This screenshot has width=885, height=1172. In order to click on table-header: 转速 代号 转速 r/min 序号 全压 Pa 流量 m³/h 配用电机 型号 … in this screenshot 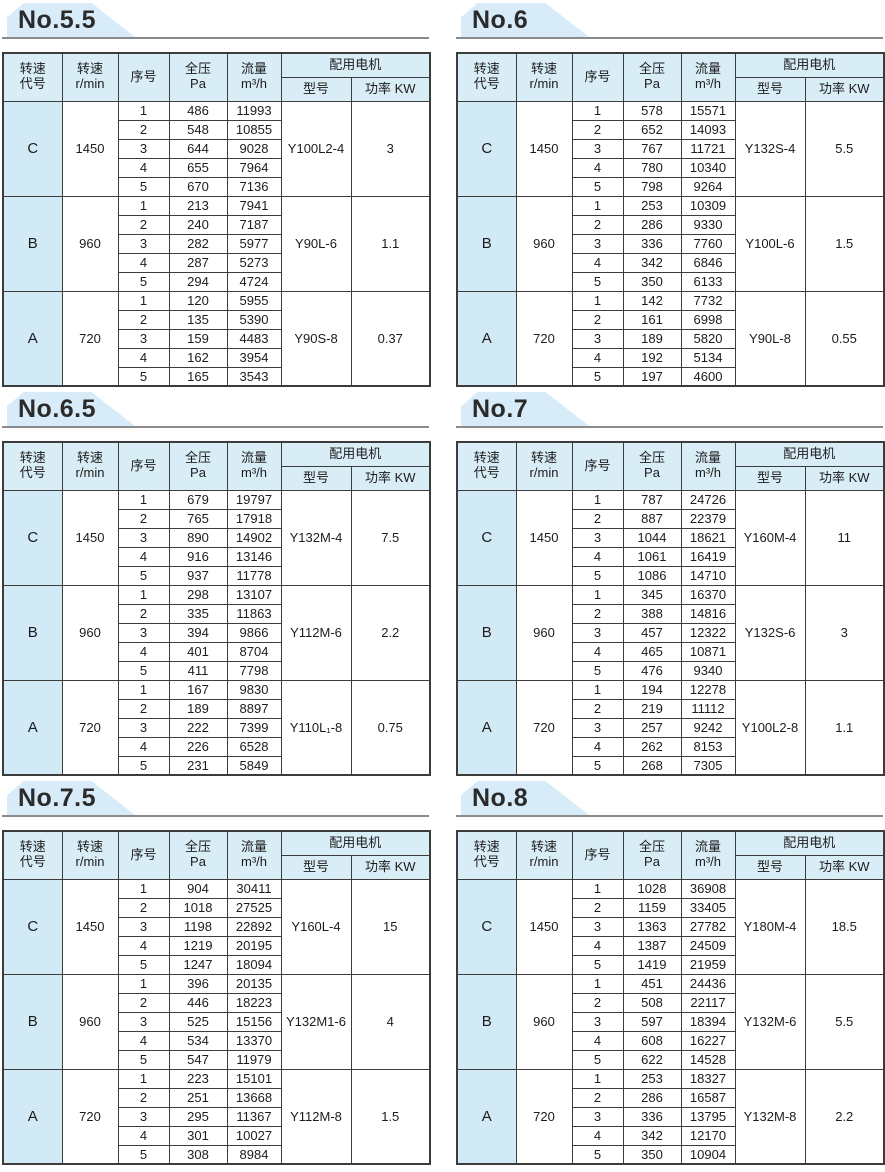, I will do `click(670, 855)`.